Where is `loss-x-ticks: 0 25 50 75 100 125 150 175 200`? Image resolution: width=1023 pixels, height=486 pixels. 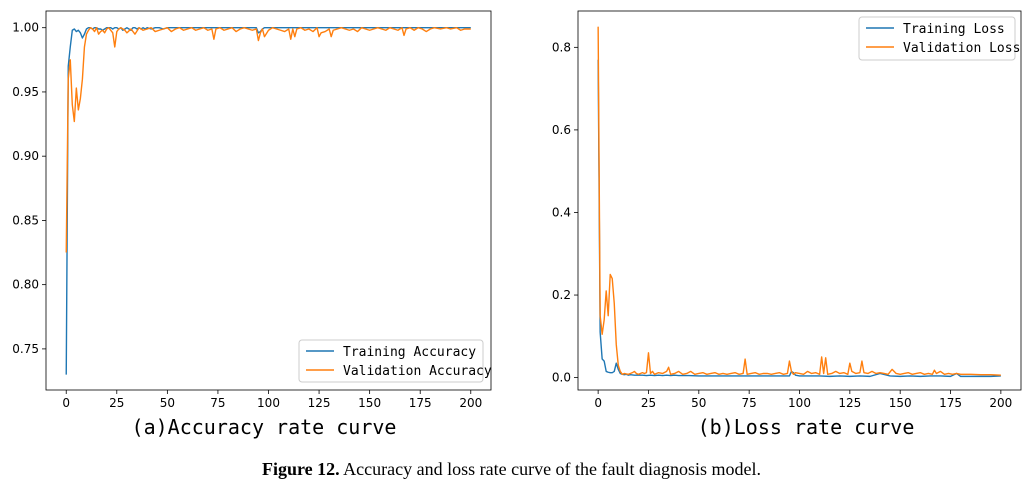
loss-x-ticks: 0 25 50 75 100 125 150 175 200 is located at coordinates (803, 400).